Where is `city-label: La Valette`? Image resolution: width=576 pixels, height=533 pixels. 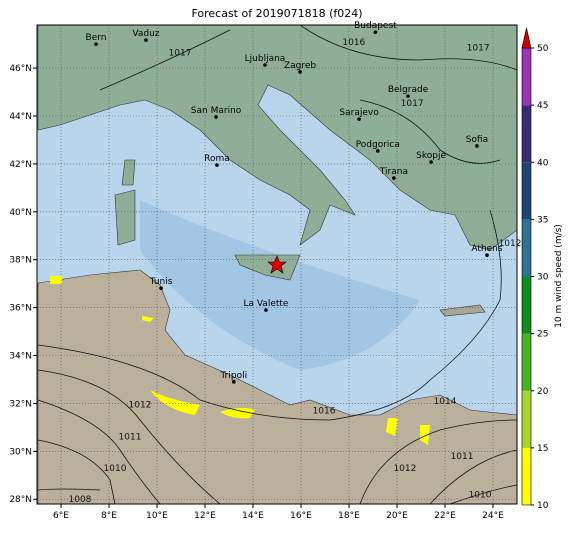 city-label: La Valette is located at coordinates (265, 304).